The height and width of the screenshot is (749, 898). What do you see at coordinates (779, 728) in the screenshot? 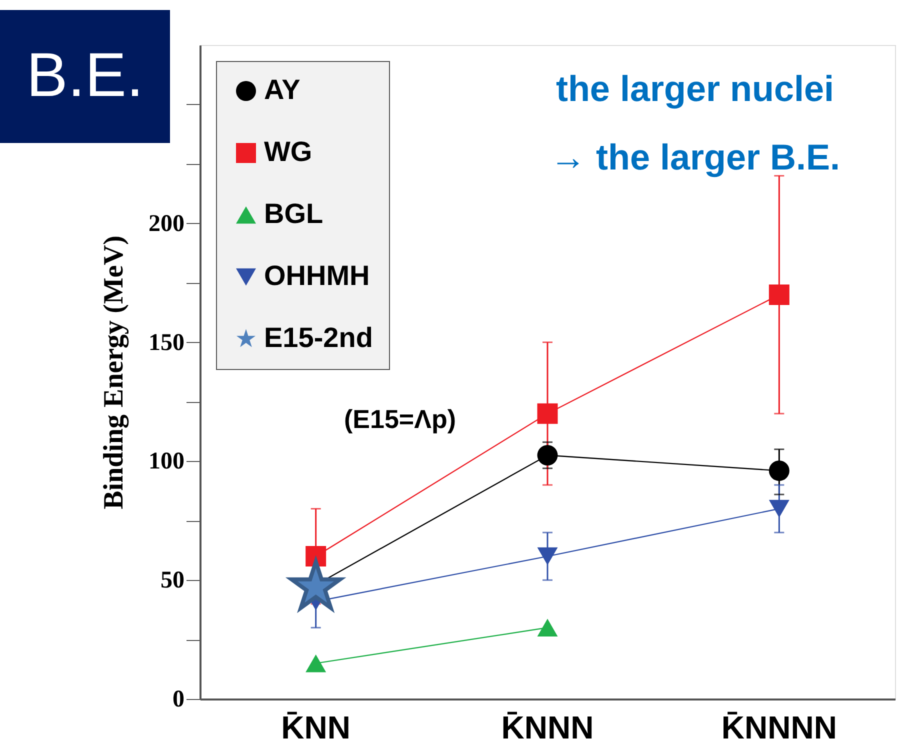
I see `x-tick-label: K̄NNNN` at bounding box center [779, 728].